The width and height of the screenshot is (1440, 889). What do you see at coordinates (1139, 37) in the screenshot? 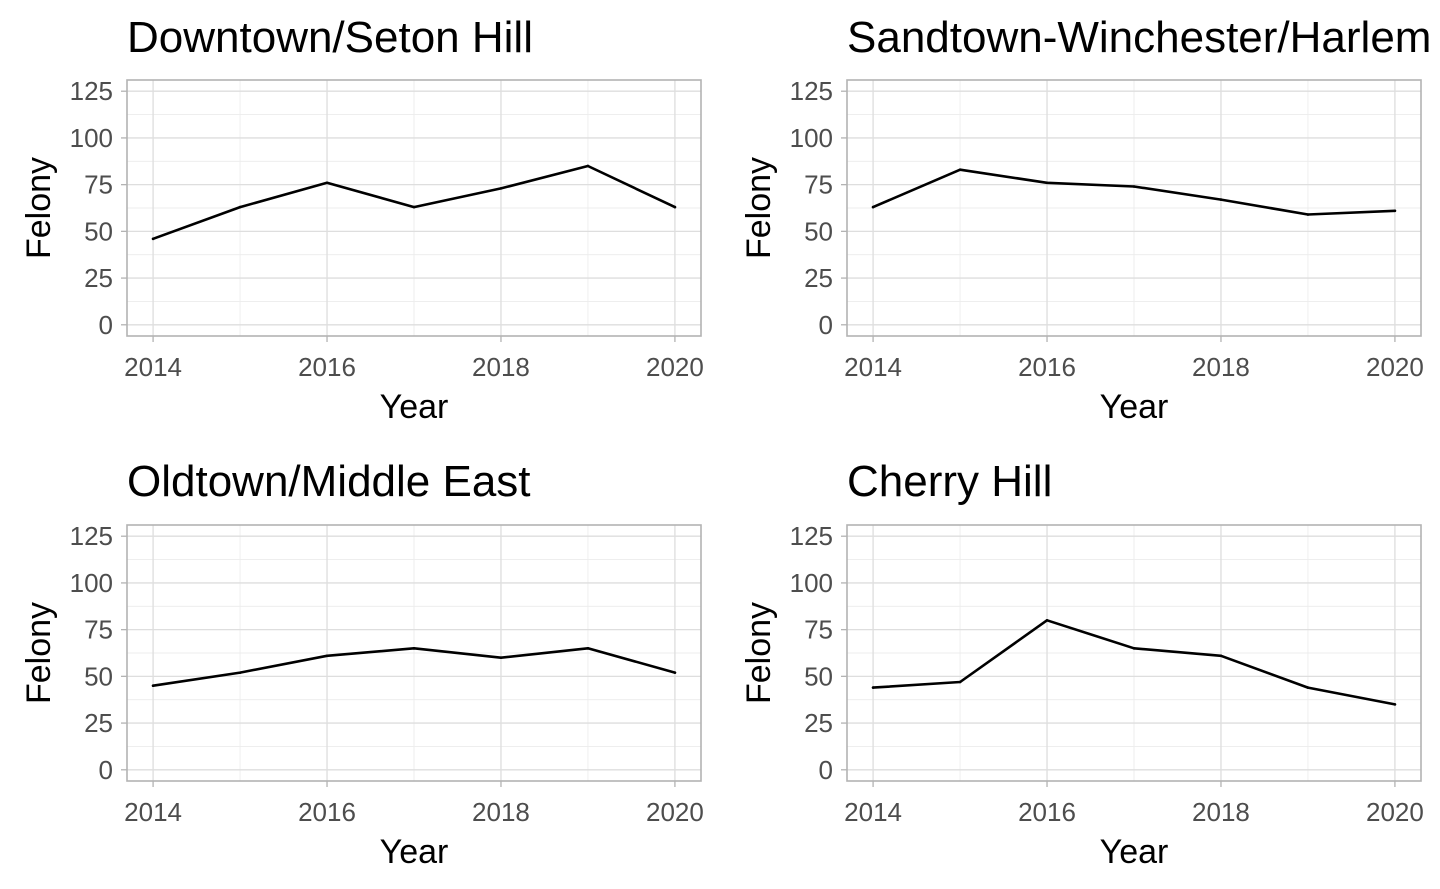
I see `panel-title: Sandtown-Winchester/Harlem` at bounding box center [1139, 37].